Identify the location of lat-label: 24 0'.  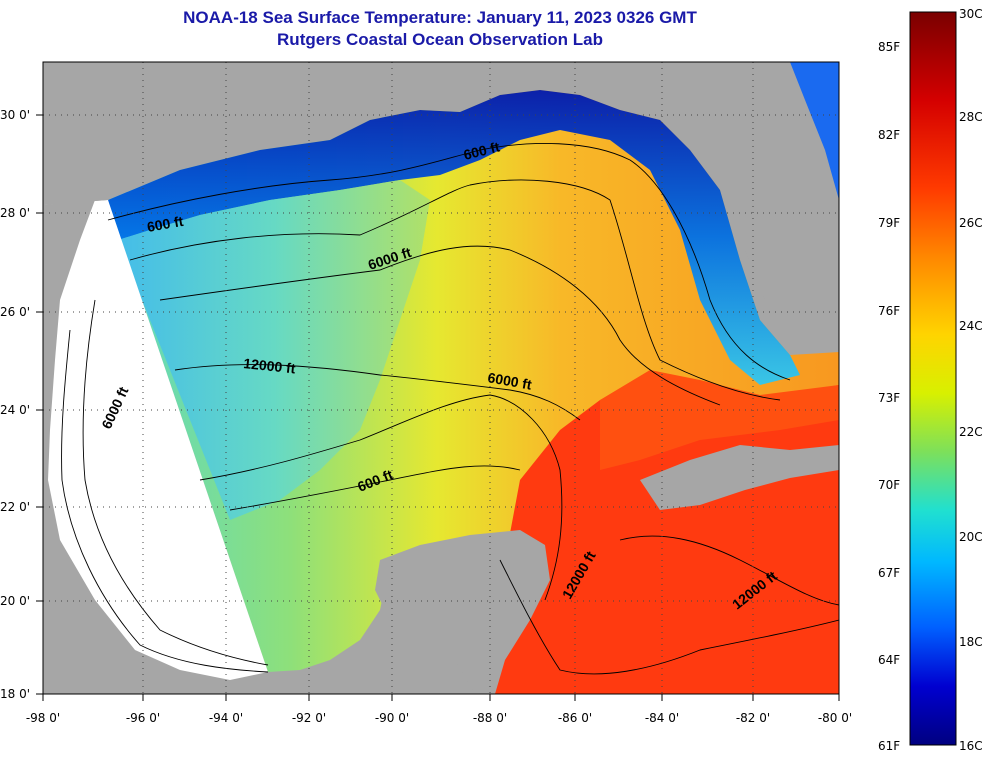
(15, 410).